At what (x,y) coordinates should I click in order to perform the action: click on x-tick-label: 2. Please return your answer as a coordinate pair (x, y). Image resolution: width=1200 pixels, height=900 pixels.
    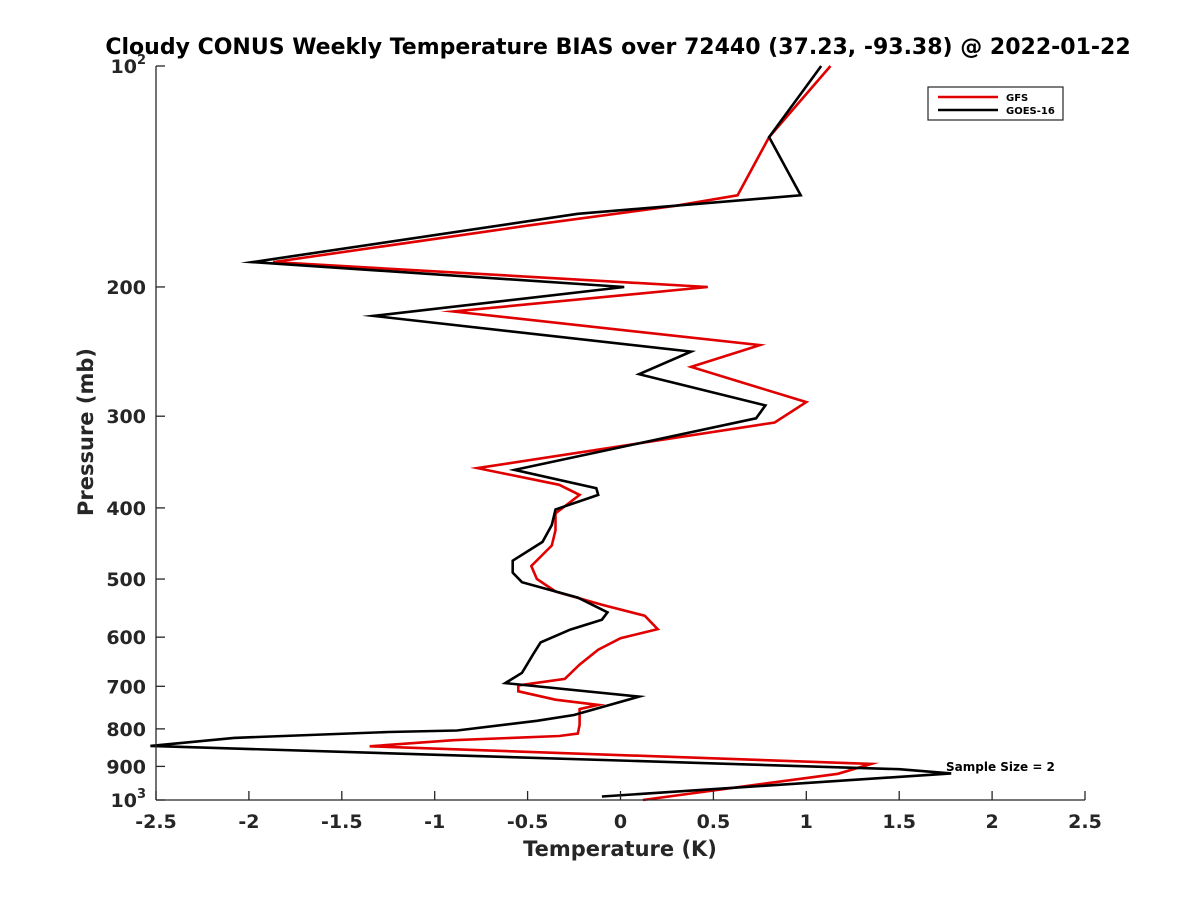
    Looking at the image, I should click on (991, 822).